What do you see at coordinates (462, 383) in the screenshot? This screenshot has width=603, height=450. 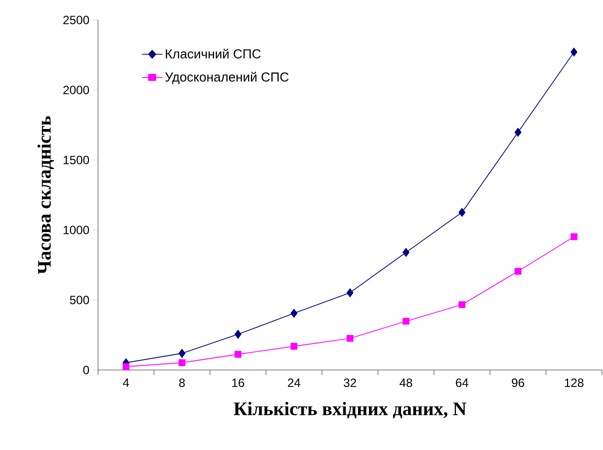 I see `x-tick-label: 64` at bounding box center [462, 383].